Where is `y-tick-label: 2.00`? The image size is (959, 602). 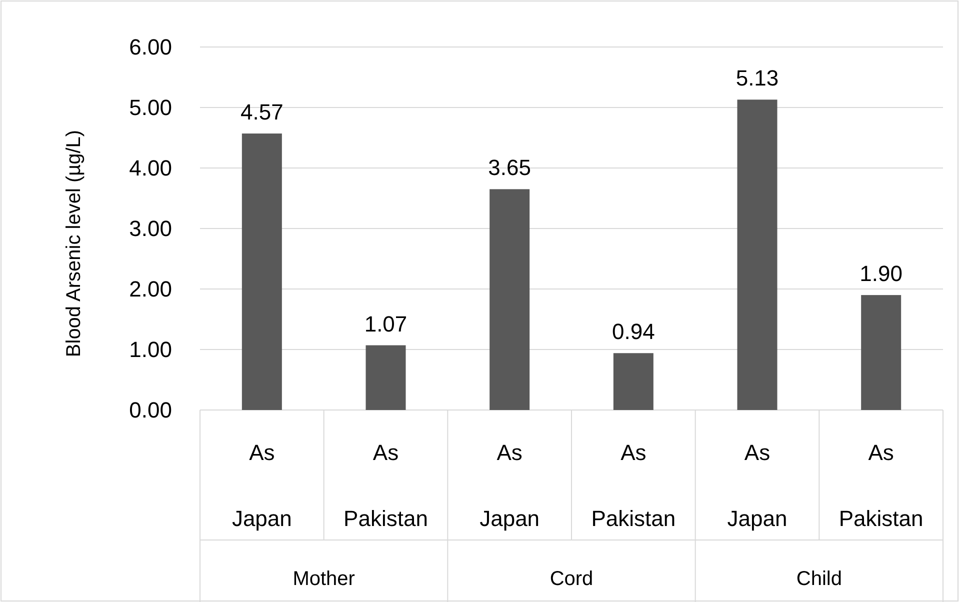 y-tick-label: 2.00 is located at coordinates (150, 289).